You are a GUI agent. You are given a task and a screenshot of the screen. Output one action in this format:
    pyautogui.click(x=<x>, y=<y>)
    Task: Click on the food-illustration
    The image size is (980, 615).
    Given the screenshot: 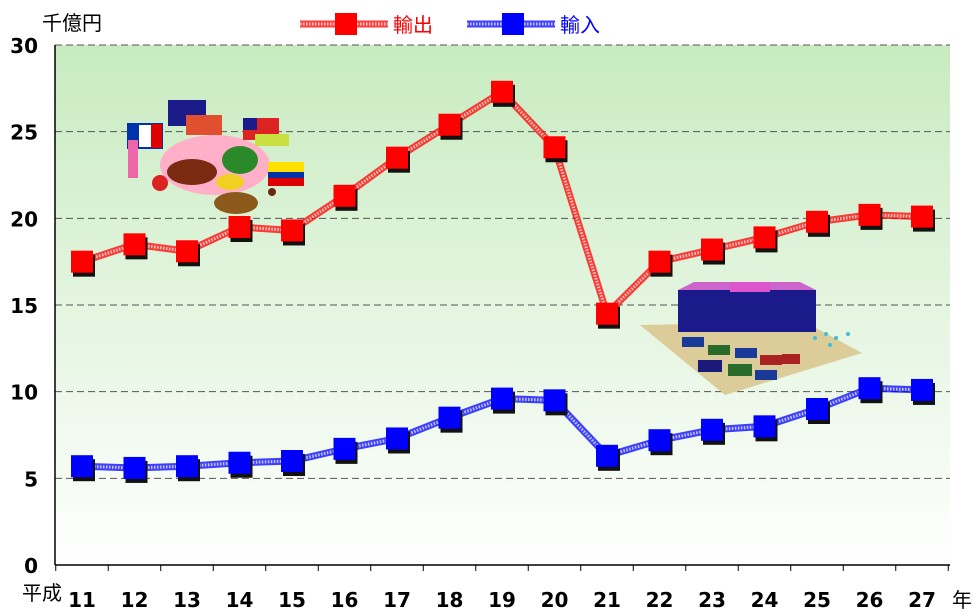 What is the action you would take?
    pyautogui.click(x=215, y=157)
    